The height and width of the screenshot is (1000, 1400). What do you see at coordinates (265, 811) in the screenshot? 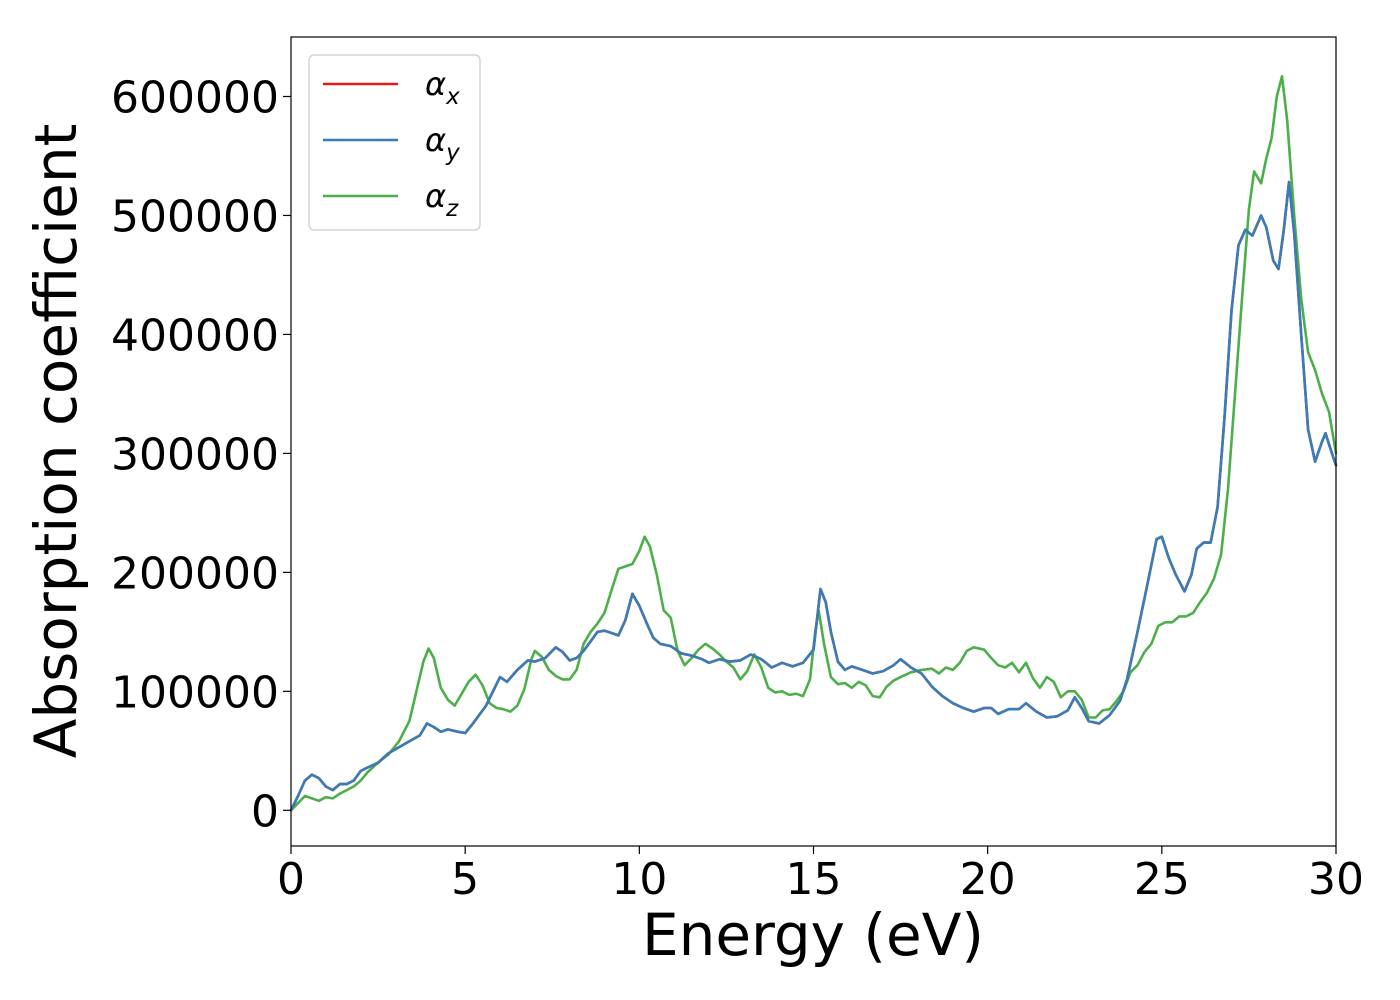
I see `y-tick-label: 0` at bounding box center [265, 811].